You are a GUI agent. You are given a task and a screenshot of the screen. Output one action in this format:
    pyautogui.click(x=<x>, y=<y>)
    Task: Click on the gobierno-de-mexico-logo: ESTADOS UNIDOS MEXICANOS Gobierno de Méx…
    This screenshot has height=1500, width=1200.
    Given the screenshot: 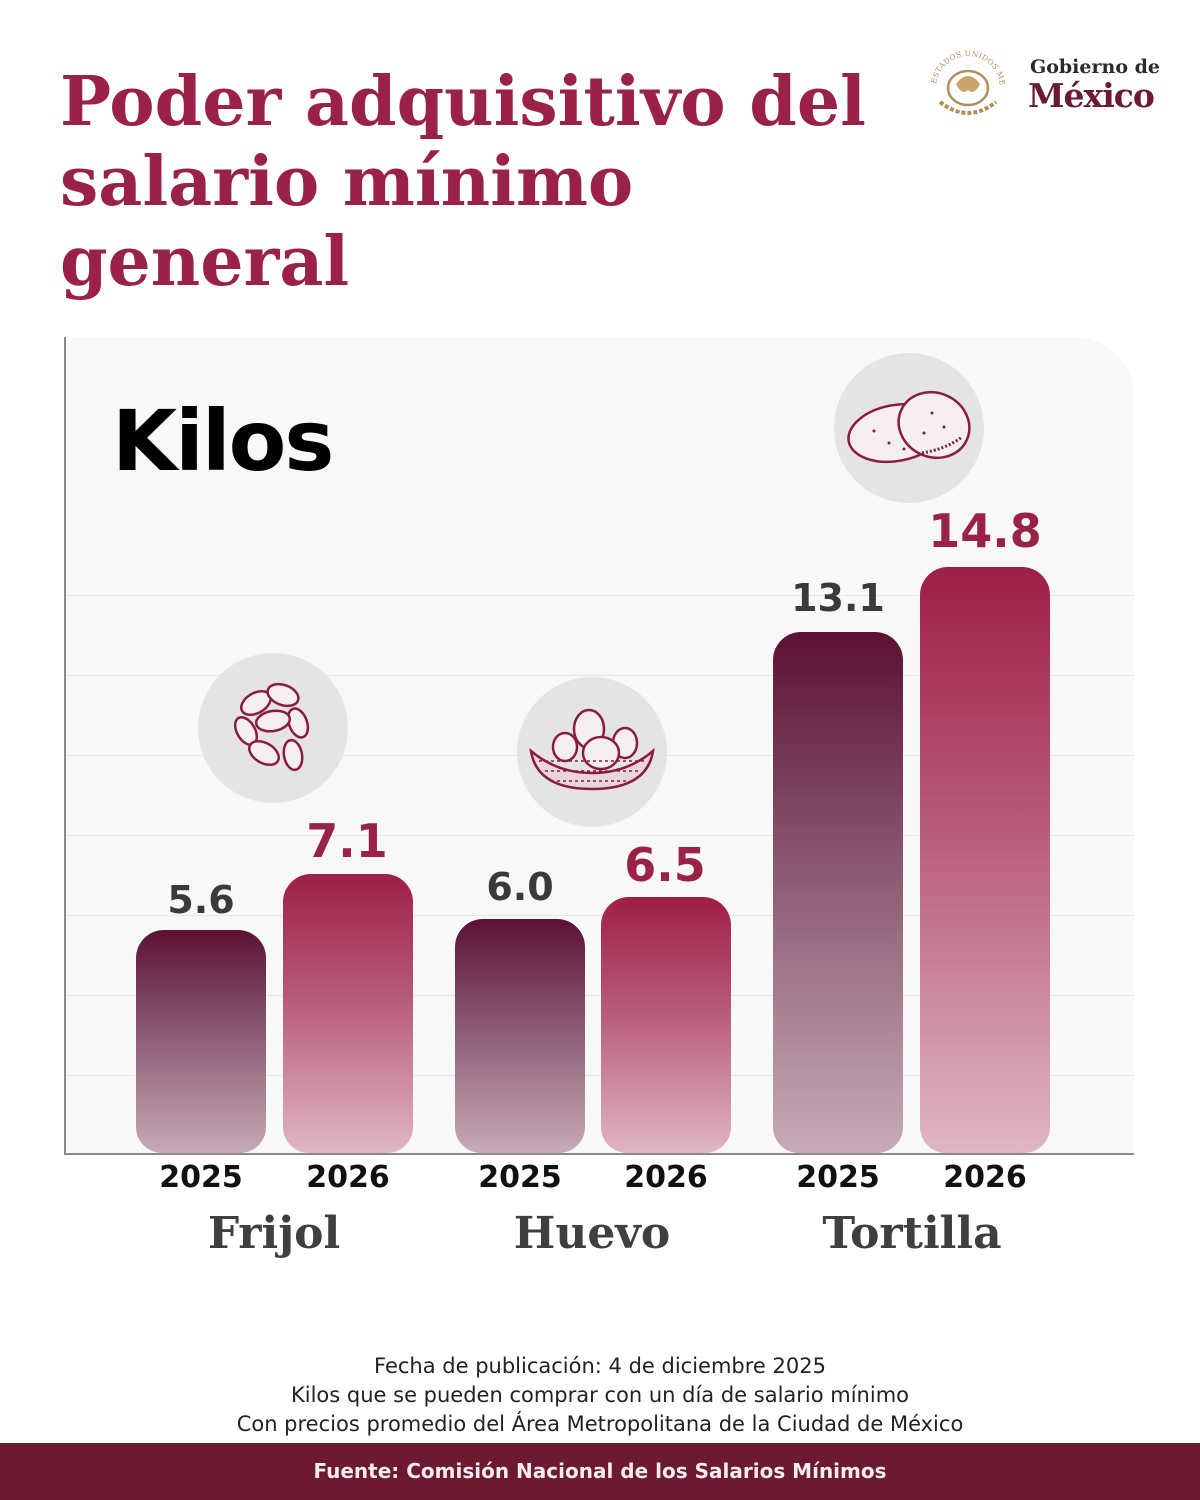 What is the action you would take?
    pyautogui.click(x=1050, y=84)
    